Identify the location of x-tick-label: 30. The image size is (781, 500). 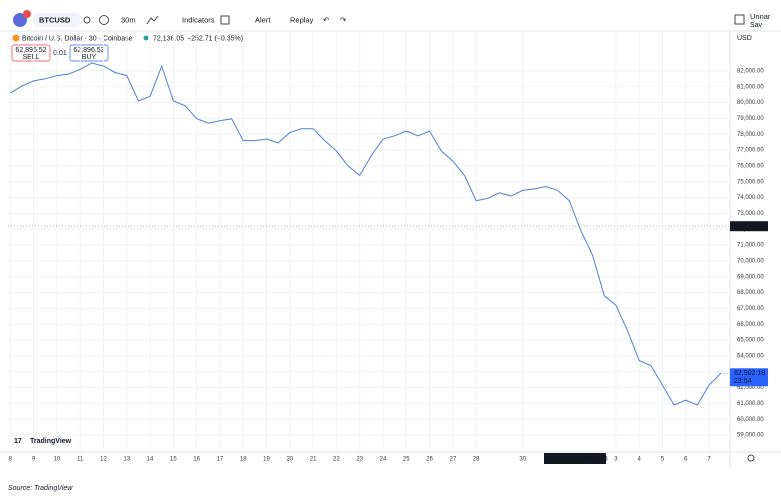
(522, 460).